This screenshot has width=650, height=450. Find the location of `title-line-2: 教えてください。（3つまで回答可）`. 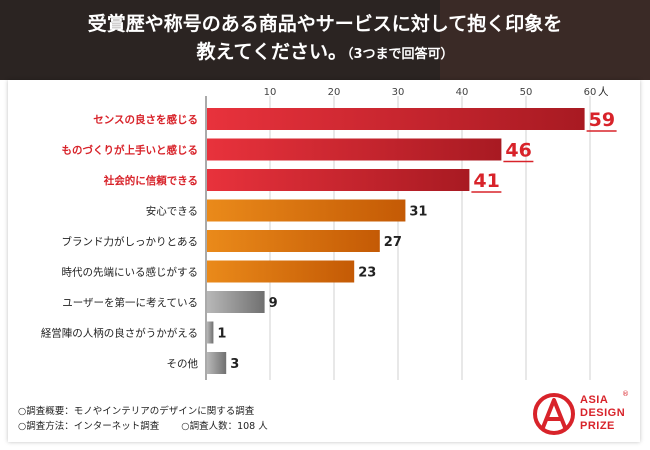

title-line-2: 教えてください。（3つまで回答可） is located at coordinates (325, 53).